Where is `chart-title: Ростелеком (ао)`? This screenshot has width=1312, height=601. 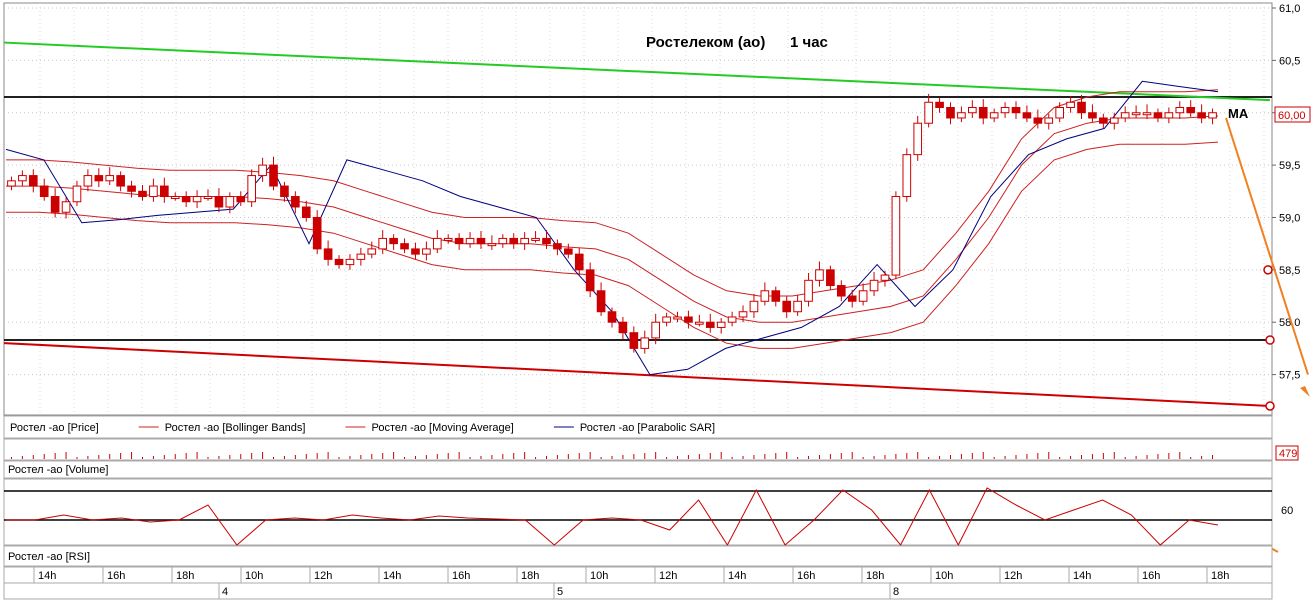
chart-title: Ростелеком (ао) is located at coordinates (705, 42).